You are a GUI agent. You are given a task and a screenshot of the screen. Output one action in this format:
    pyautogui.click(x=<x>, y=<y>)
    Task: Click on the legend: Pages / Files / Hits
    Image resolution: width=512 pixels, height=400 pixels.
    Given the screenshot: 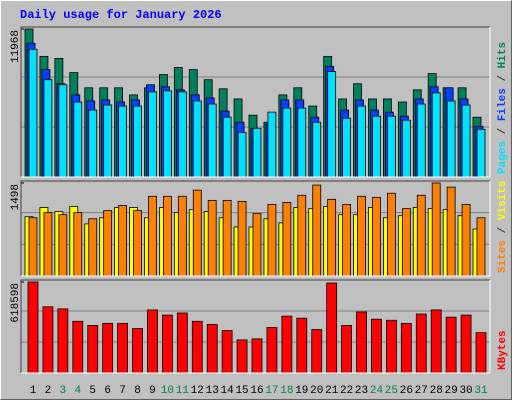 What is the action you would take?
    pyautogui.click(x=503, y=108)
    